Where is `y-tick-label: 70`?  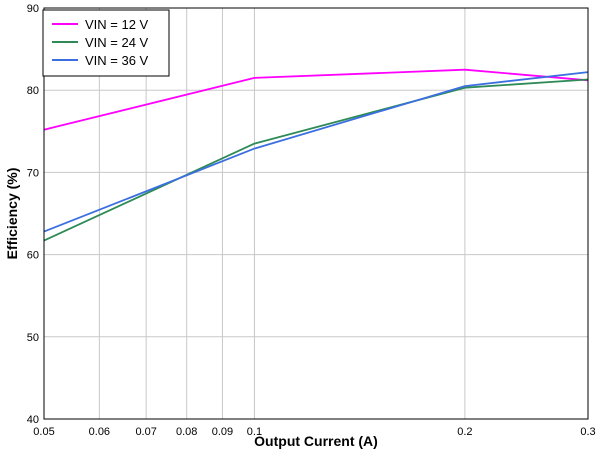
y-tick-label: 70 is located at coordinates (33, 173).